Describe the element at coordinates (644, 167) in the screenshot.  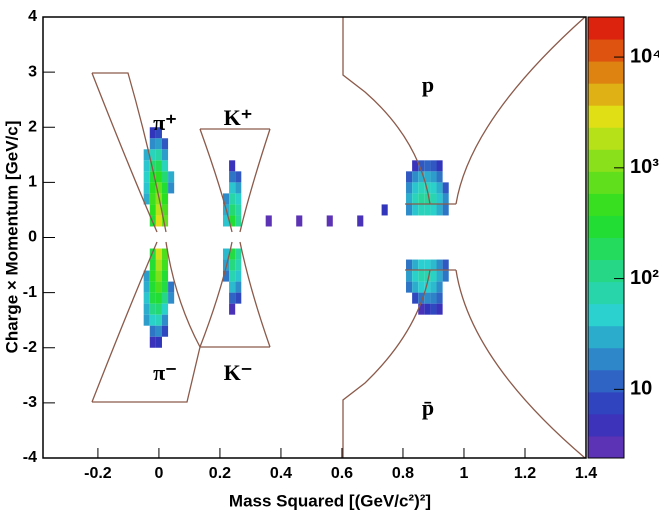
I see `z-tick-label: 10³` at that location.